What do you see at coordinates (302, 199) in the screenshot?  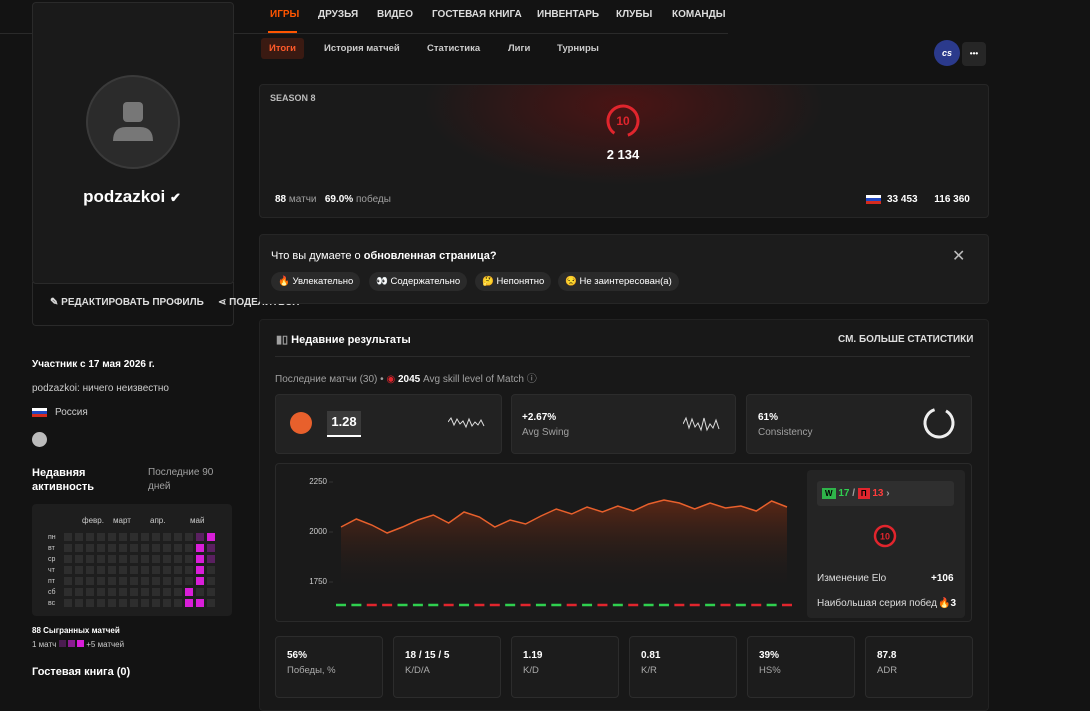 I see `matches-label: матчи` at bounding box center [302, 199].